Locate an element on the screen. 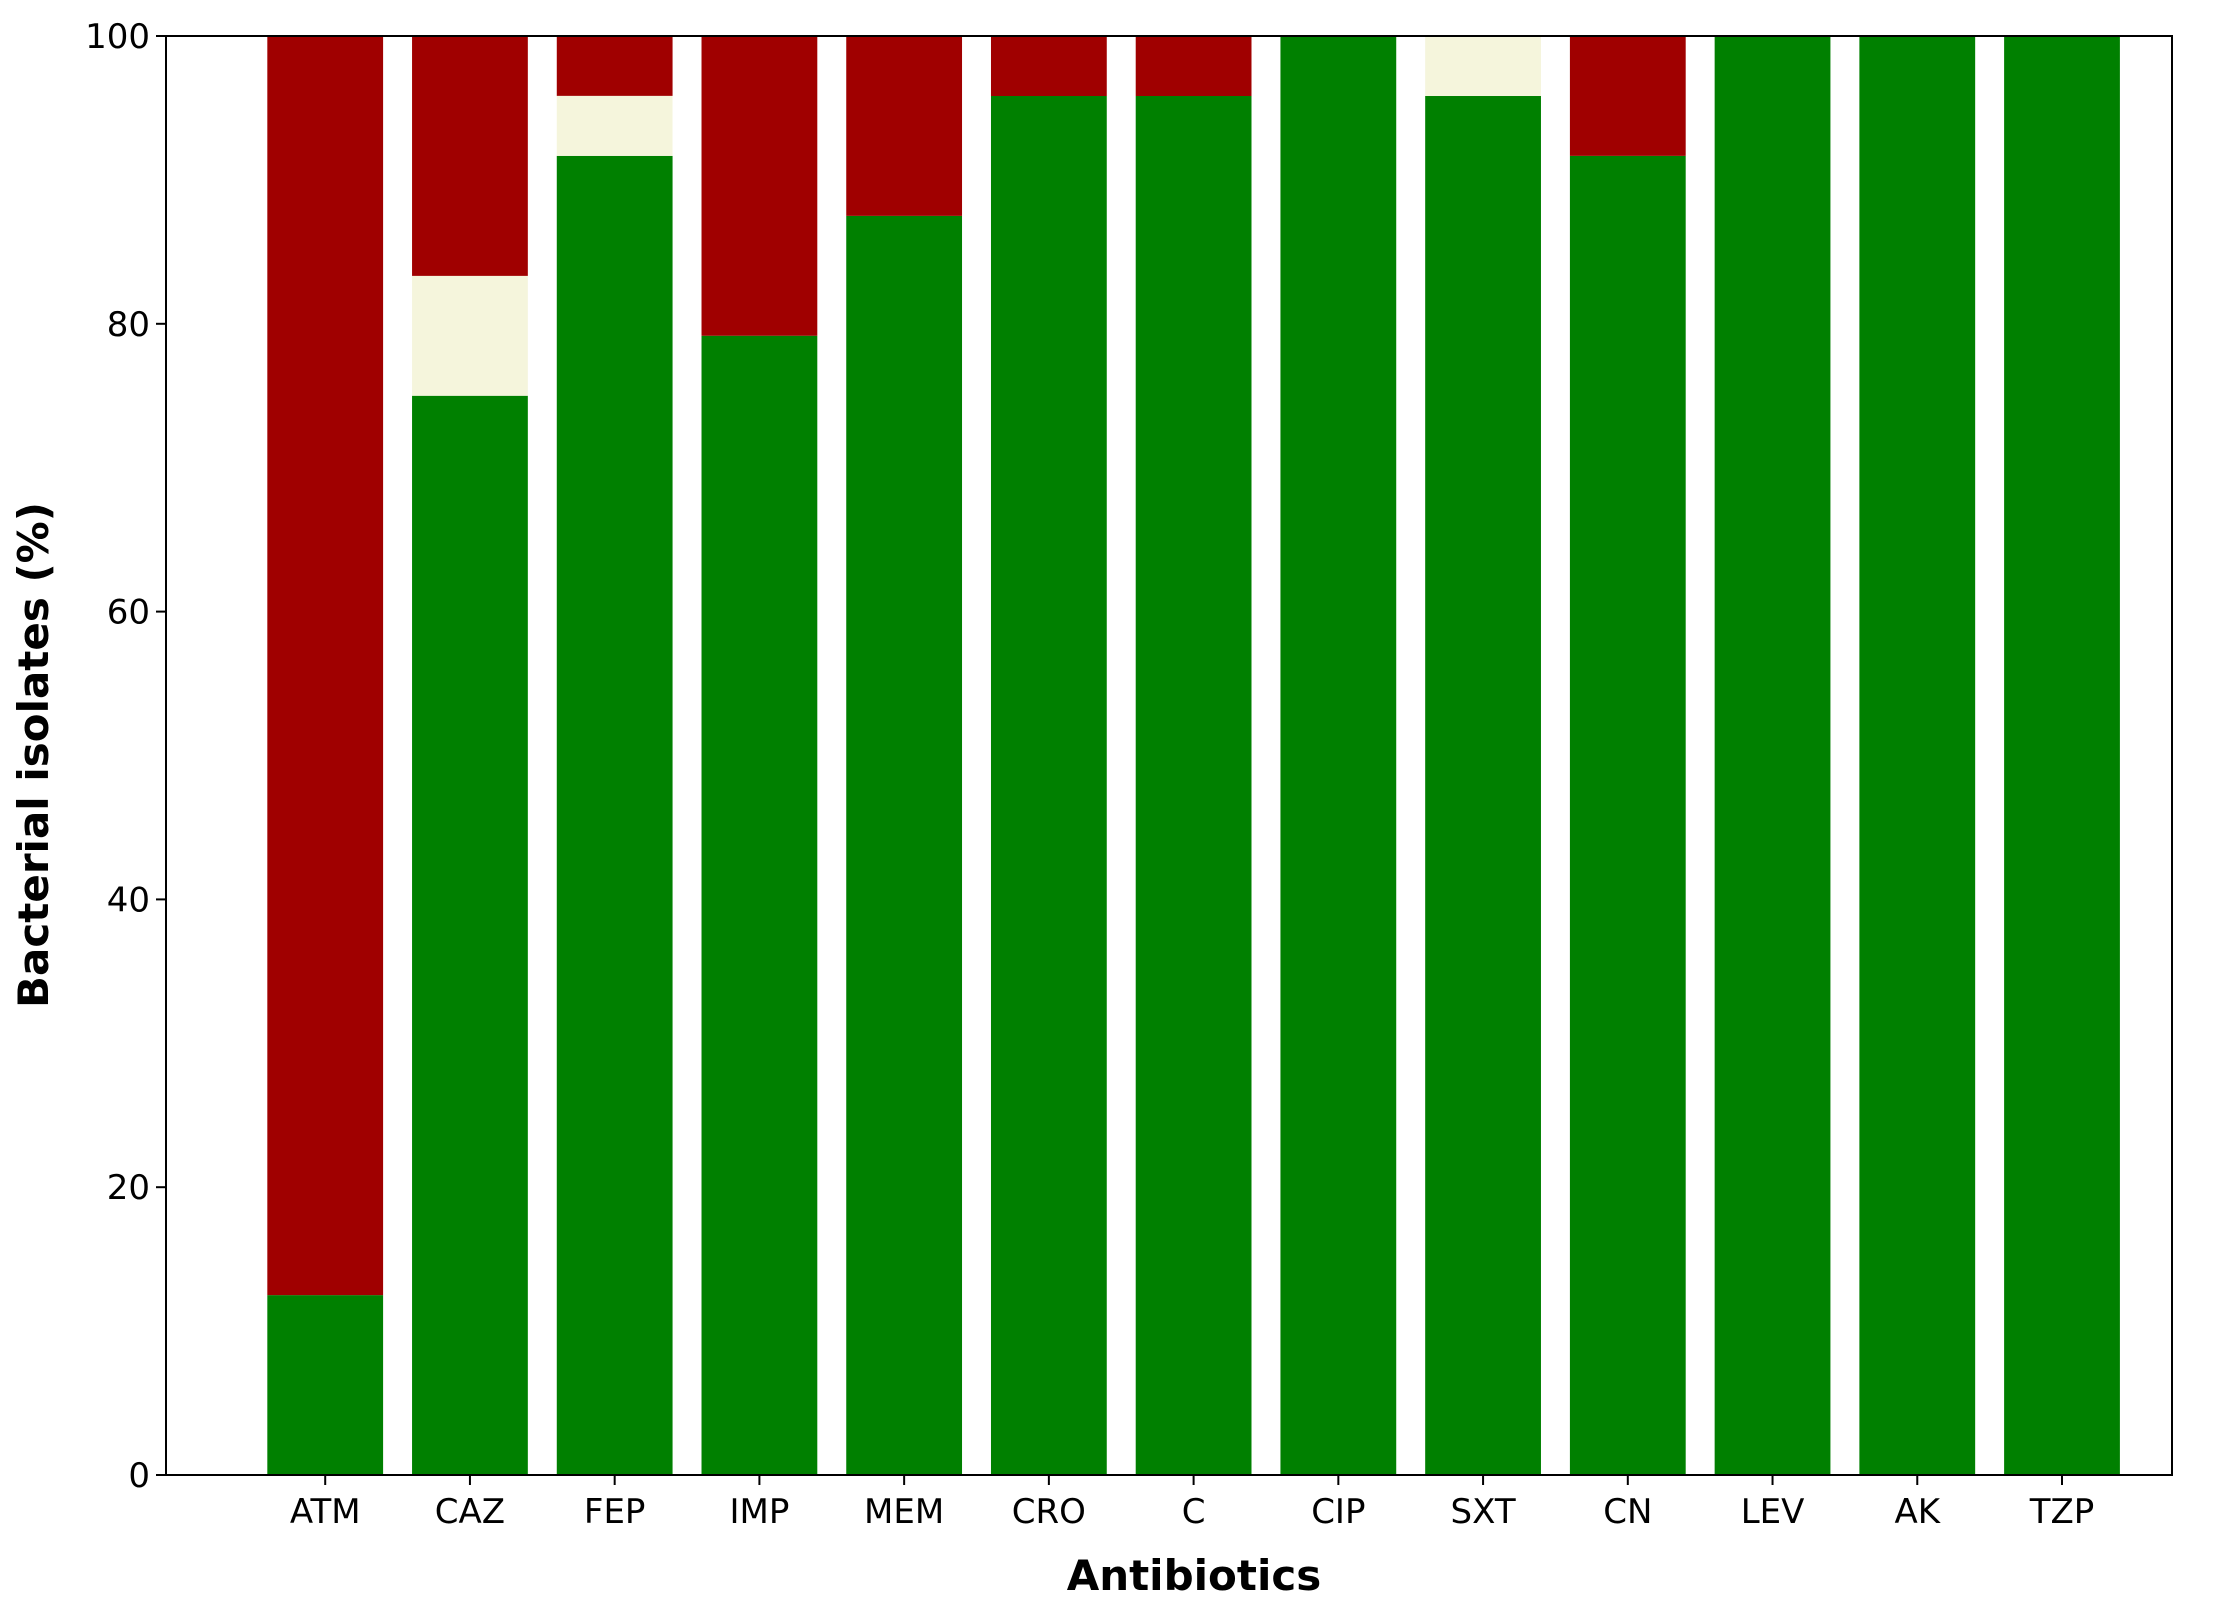 This screenshot has height=1609, width=2230. x-tick-label: C is located at coordinates (1194, 1512).